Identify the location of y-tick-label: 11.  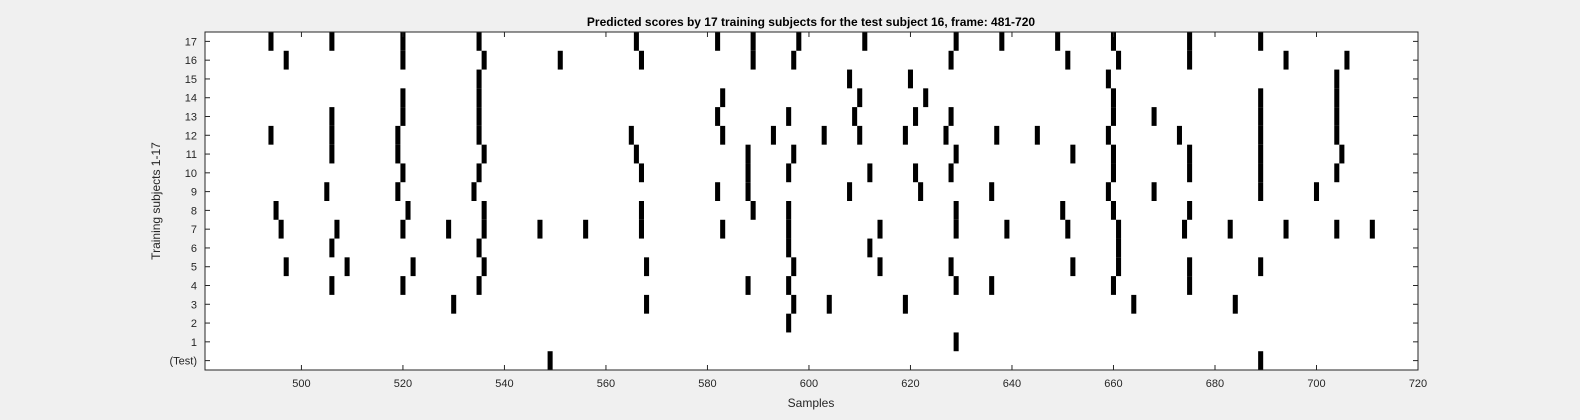
(191, 155).